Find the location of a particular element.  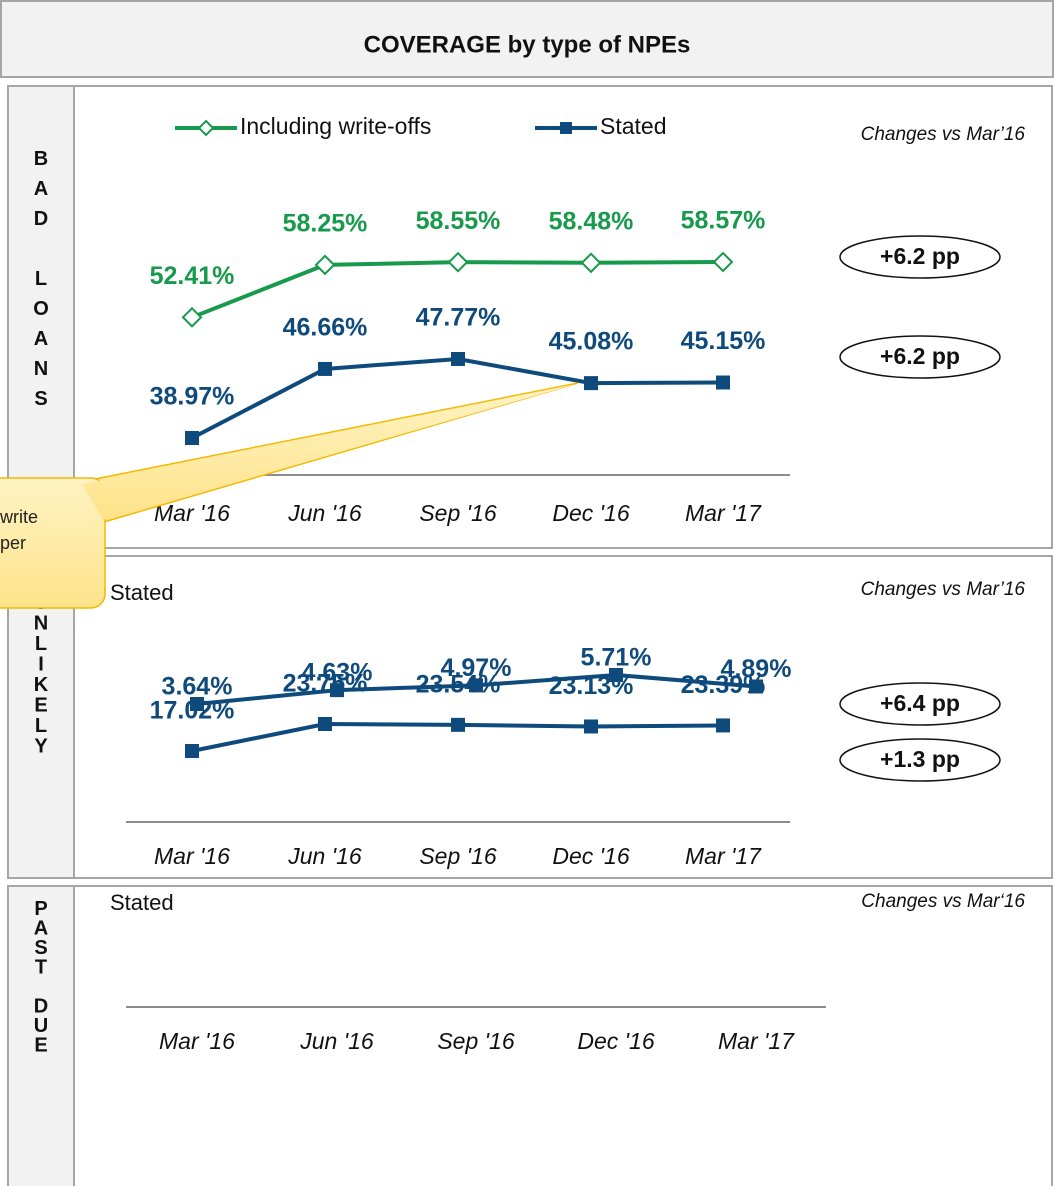

data-label: 38.97% is located at coordinates (192, 397).